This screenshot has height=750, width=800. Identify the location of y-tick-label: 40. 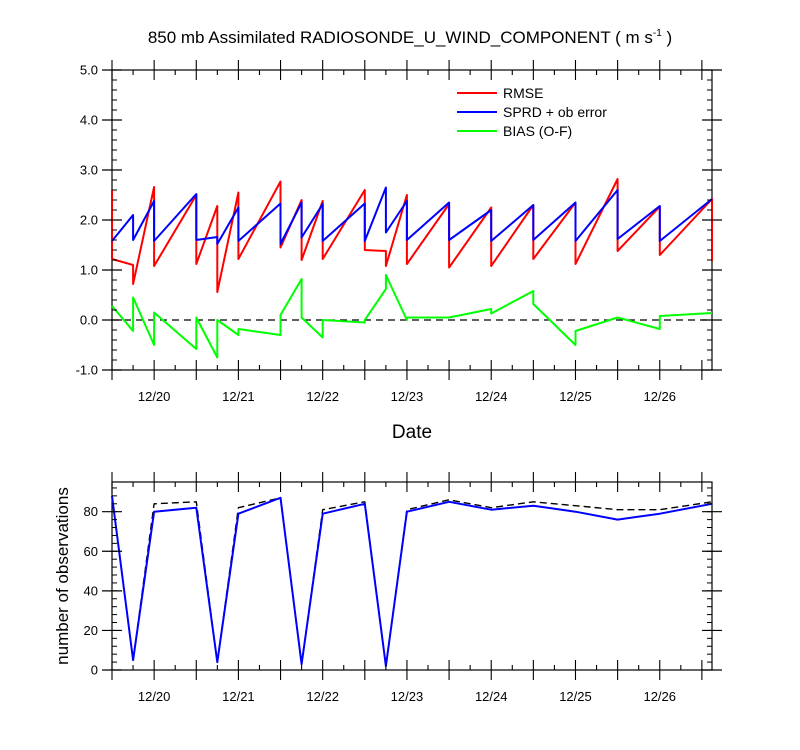
(91, 590).